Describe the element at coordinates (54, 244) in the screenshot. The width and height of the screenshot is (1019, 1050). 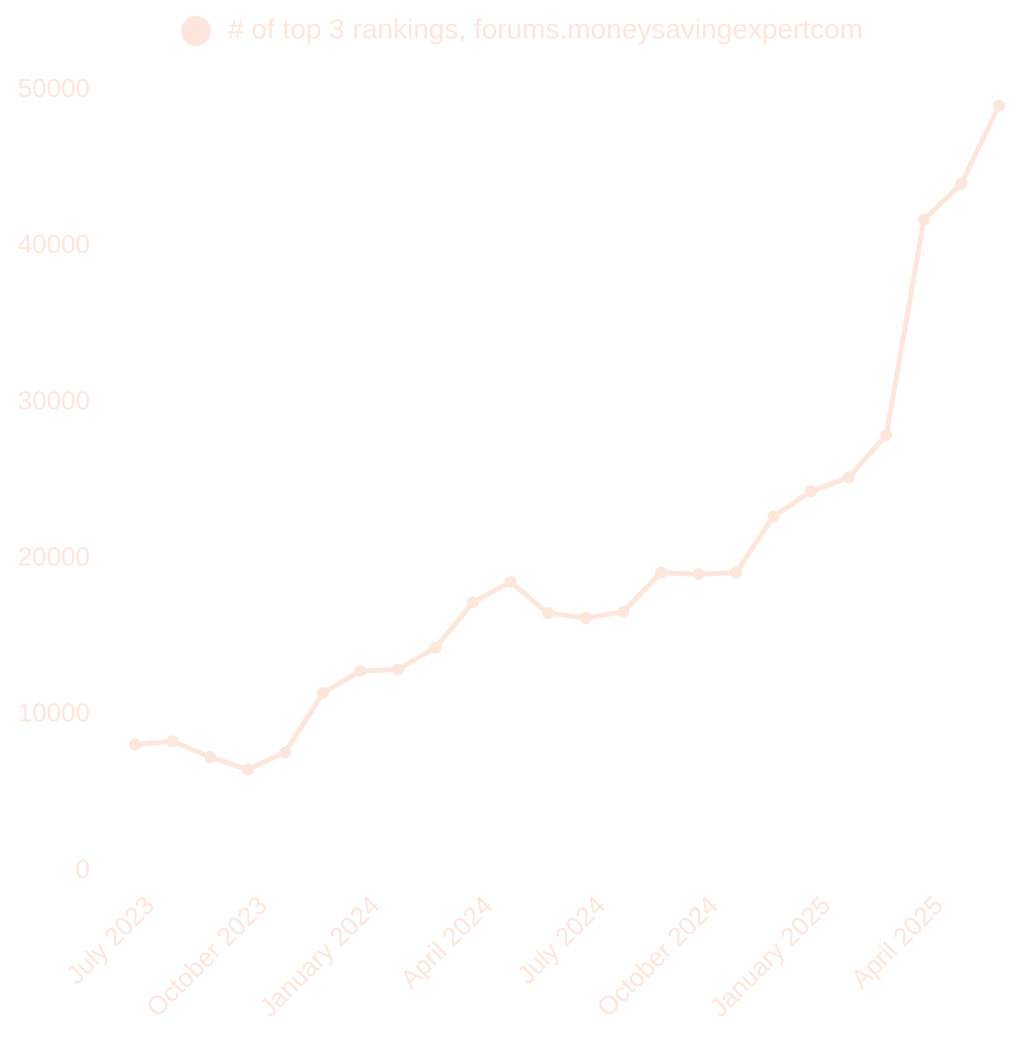
I see `y-tick-label: 40000` at that location.